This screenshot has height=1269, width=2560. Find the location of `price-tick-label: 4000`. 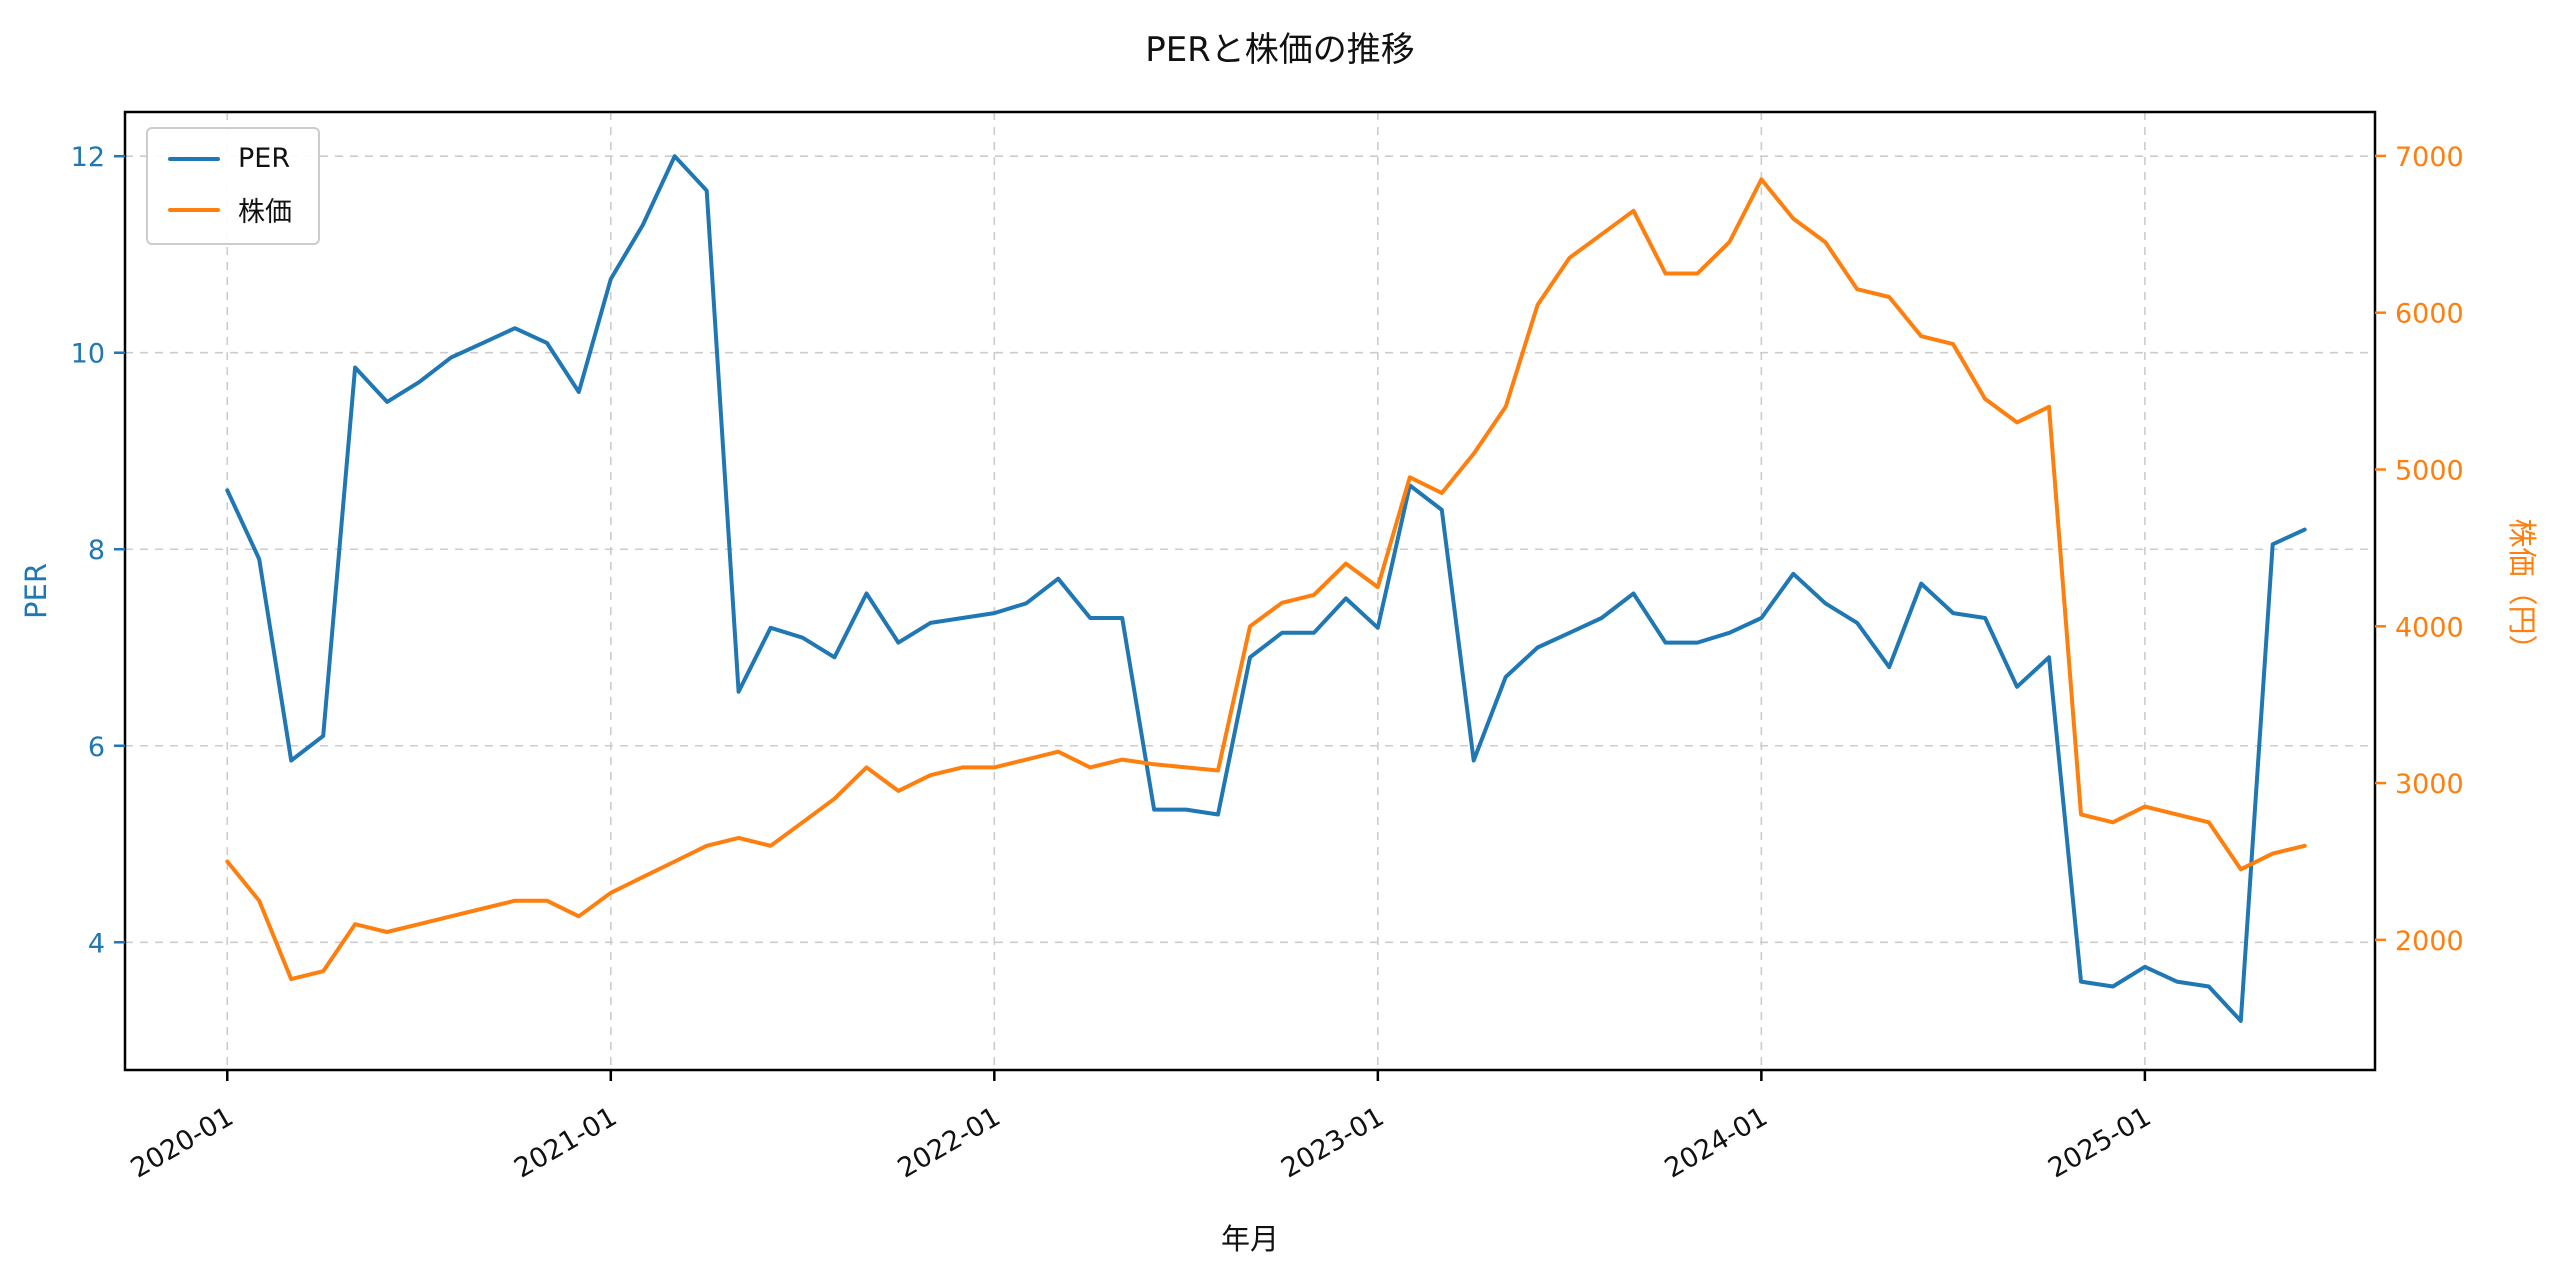

price-tick-label: 4000 is located at coordinates (2429, 627).